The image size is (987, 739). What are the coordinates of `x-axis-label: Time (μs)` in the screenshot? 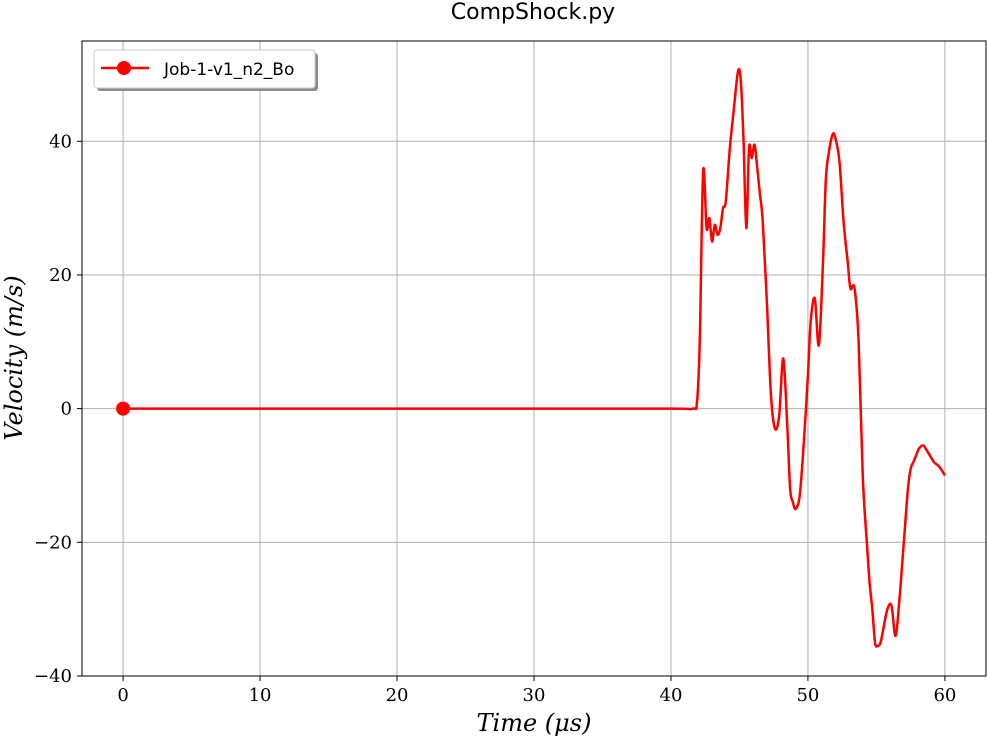 It's located at (534, 723).